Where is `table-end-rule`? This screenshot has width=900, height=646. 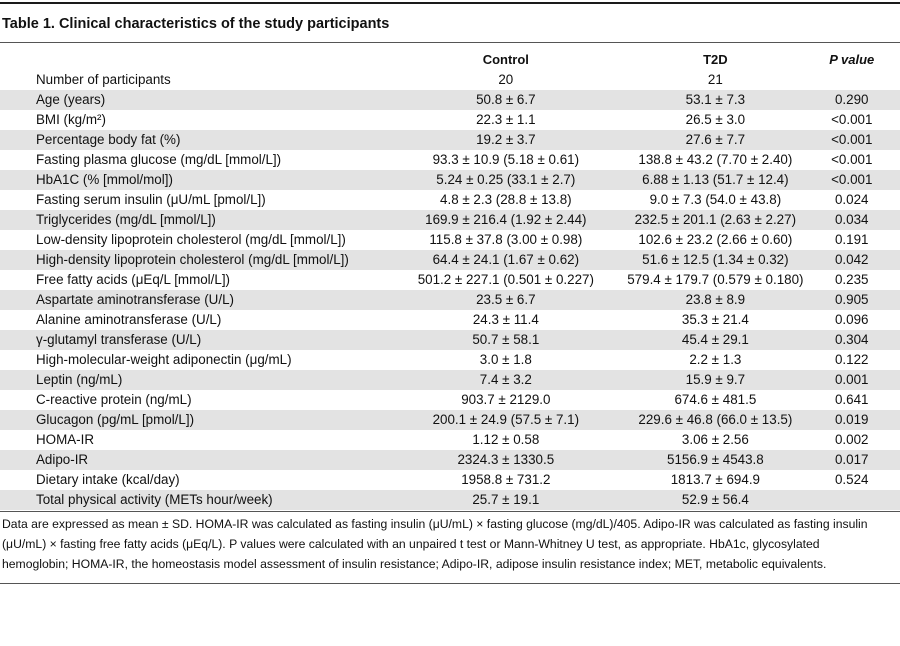 table-end-rule is located at coordinates (450, 511).